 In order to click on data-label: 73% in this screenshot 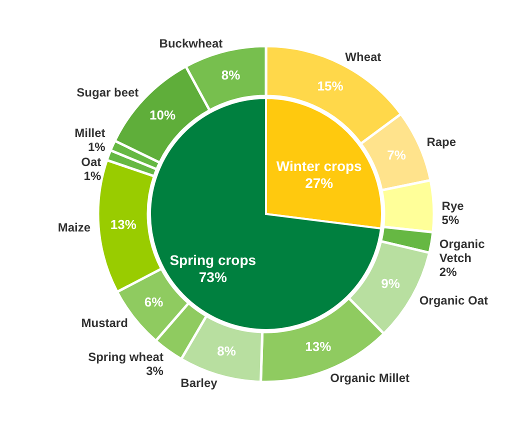, I will do `click(213, 276)`.